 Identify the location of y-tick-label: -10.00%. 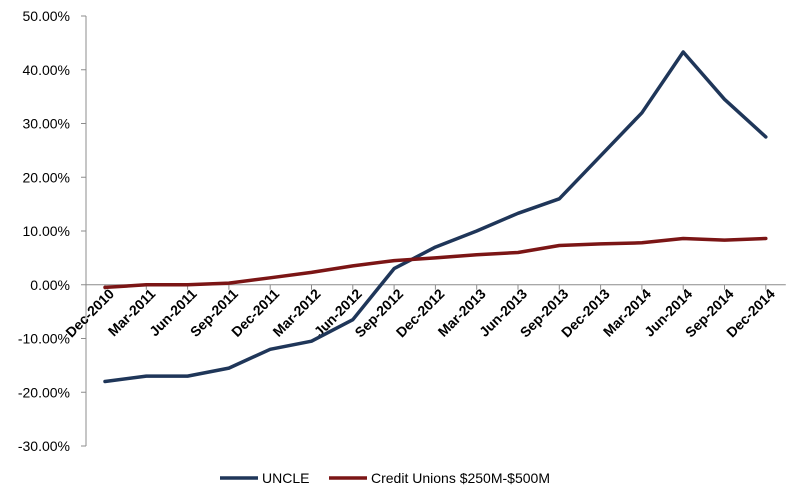
(44, 339).